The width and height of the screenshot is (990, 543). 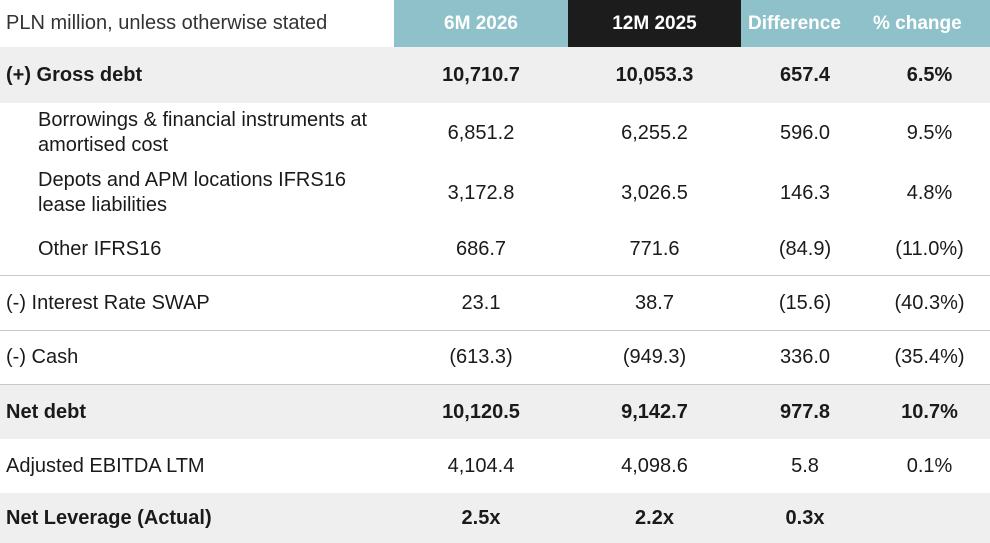 I want to click on value-12m-2025: 4,098.6, so click(x=654, y=465).